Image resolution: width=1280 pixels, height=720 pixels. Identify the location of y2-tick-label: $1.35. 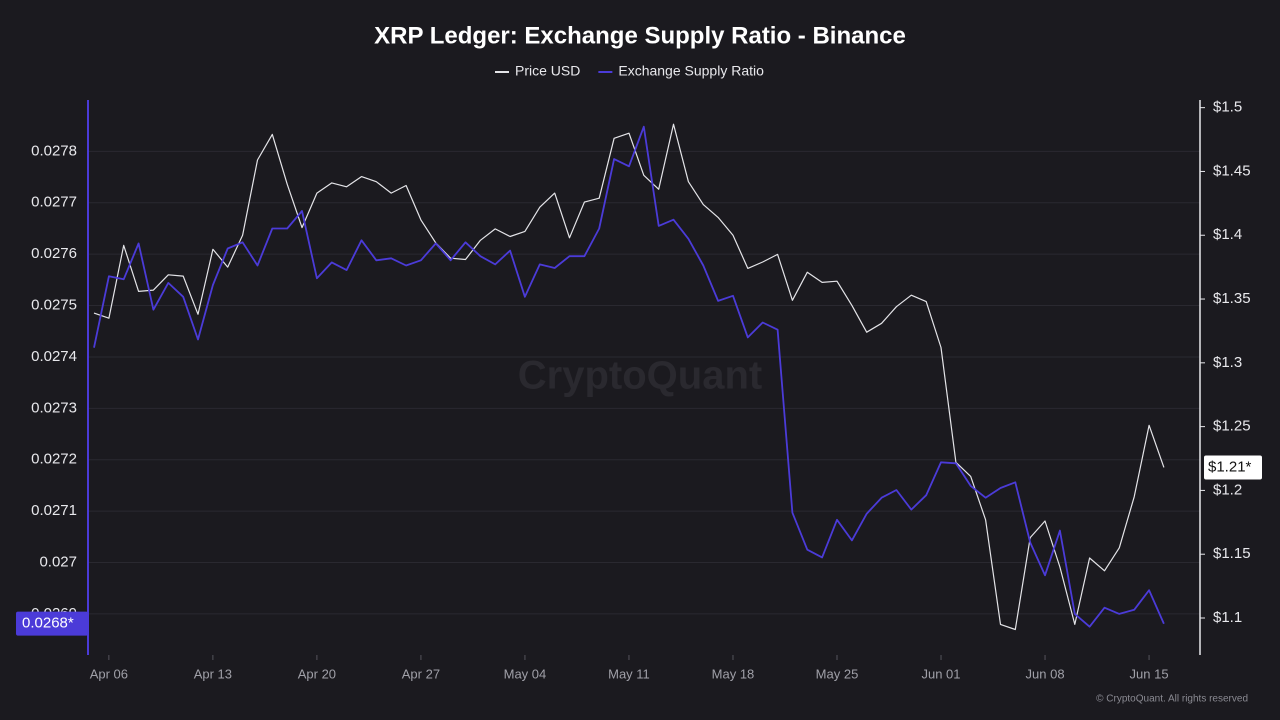
(1232, 298).